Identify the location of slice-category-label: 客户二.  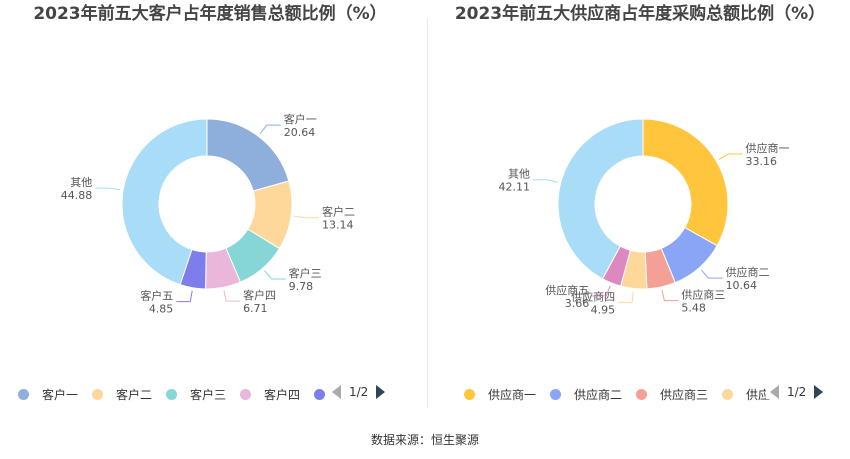
(338, 212).